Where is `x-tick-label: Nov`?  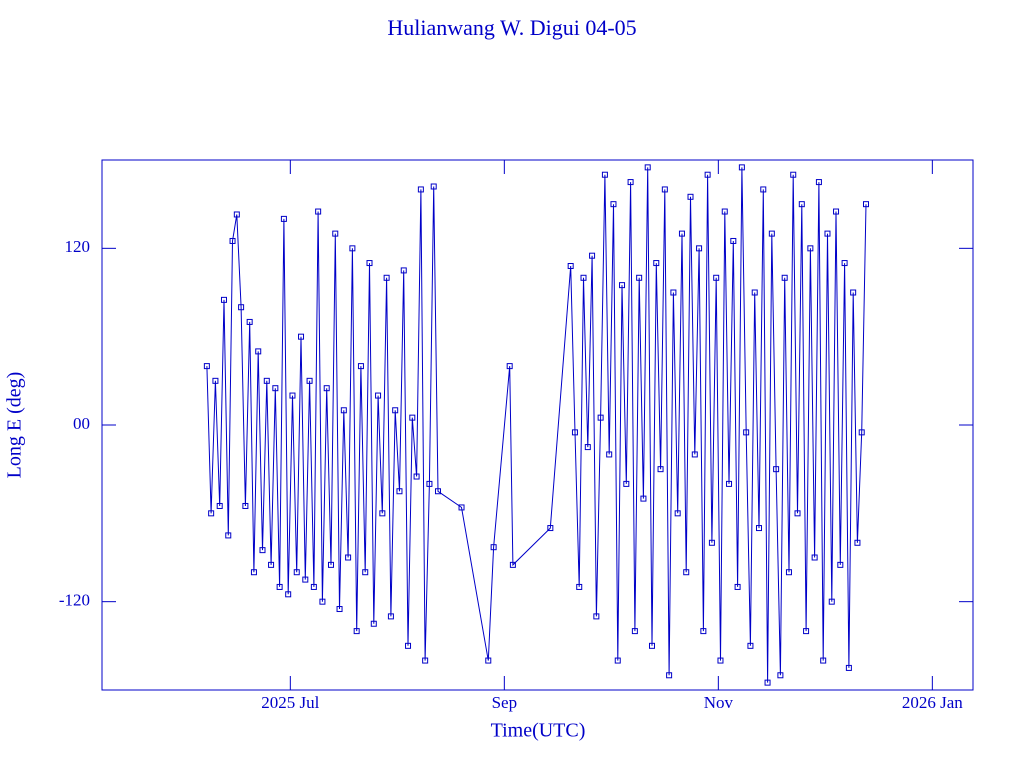
x-tick-label: Nov is located at coordinates (719, 702).